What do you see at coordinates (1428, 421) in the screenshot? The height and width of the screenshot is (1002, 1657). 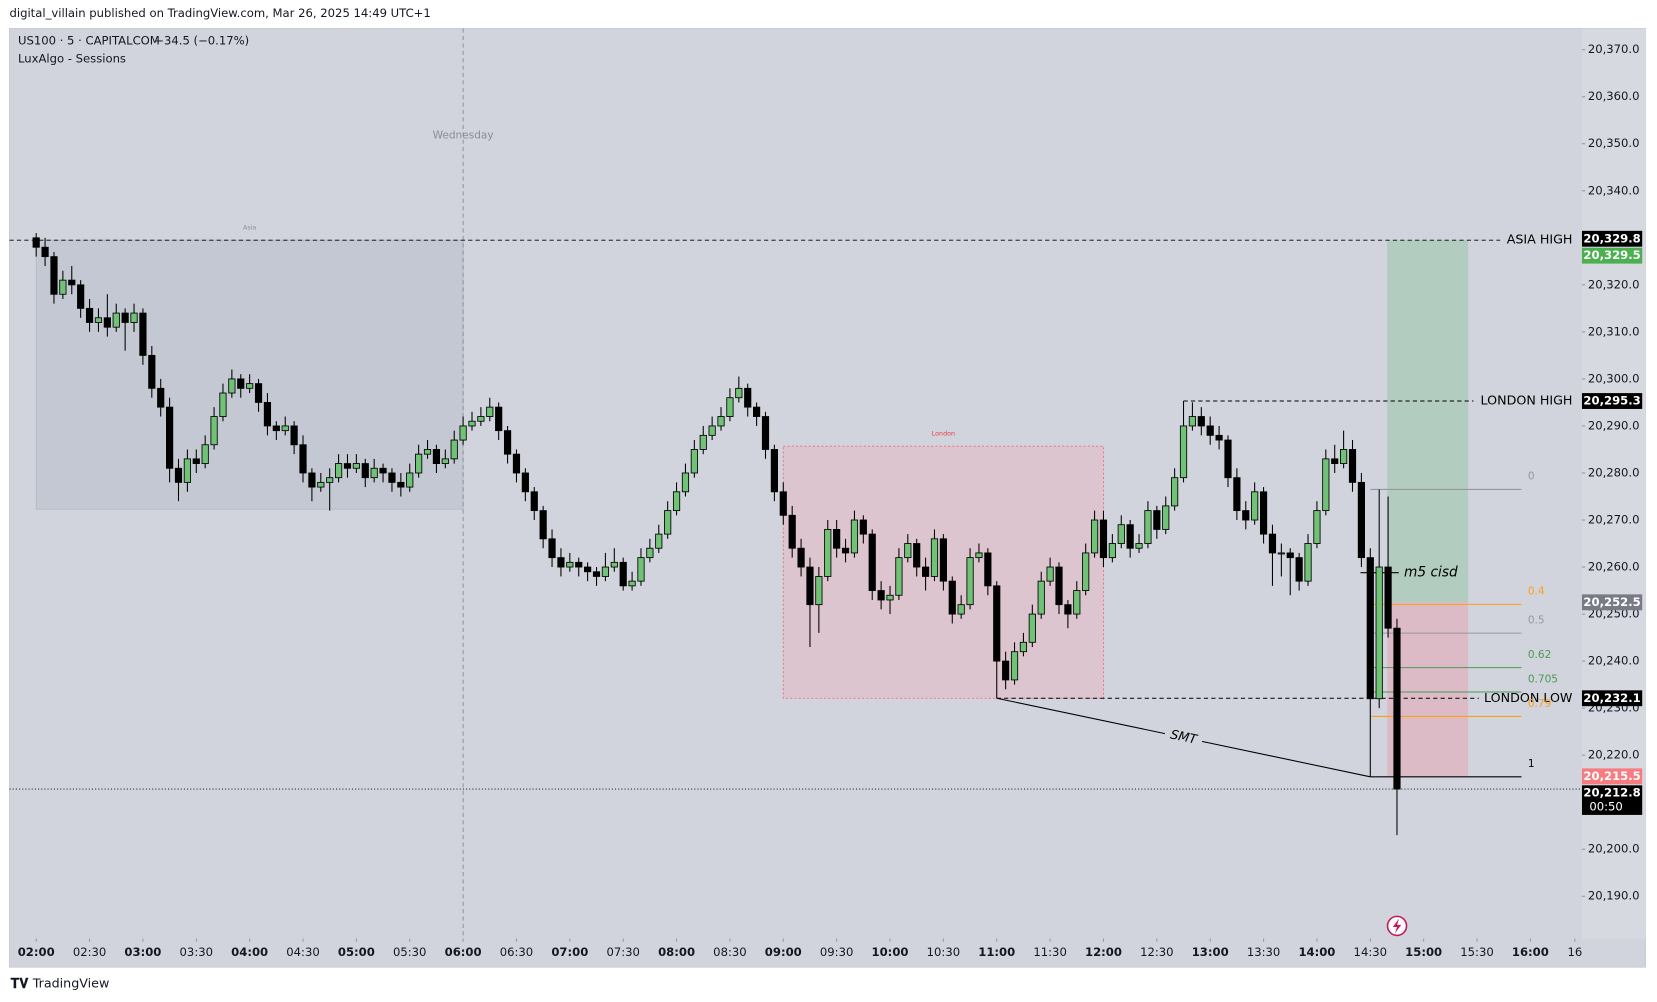 I see `position-target` at bounding box center [1428, 421].